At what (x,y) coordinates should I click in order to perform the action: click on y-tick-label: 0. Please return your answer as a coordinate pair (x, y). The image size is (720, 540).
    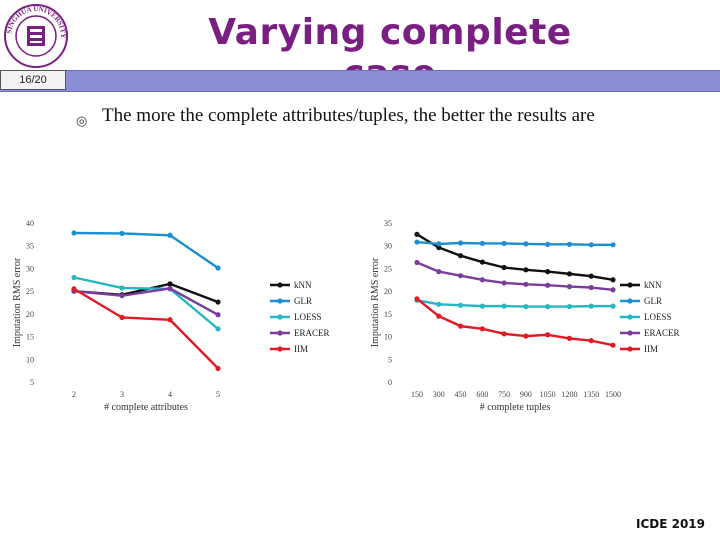
    Looking at the image, I should click on (390, 382).